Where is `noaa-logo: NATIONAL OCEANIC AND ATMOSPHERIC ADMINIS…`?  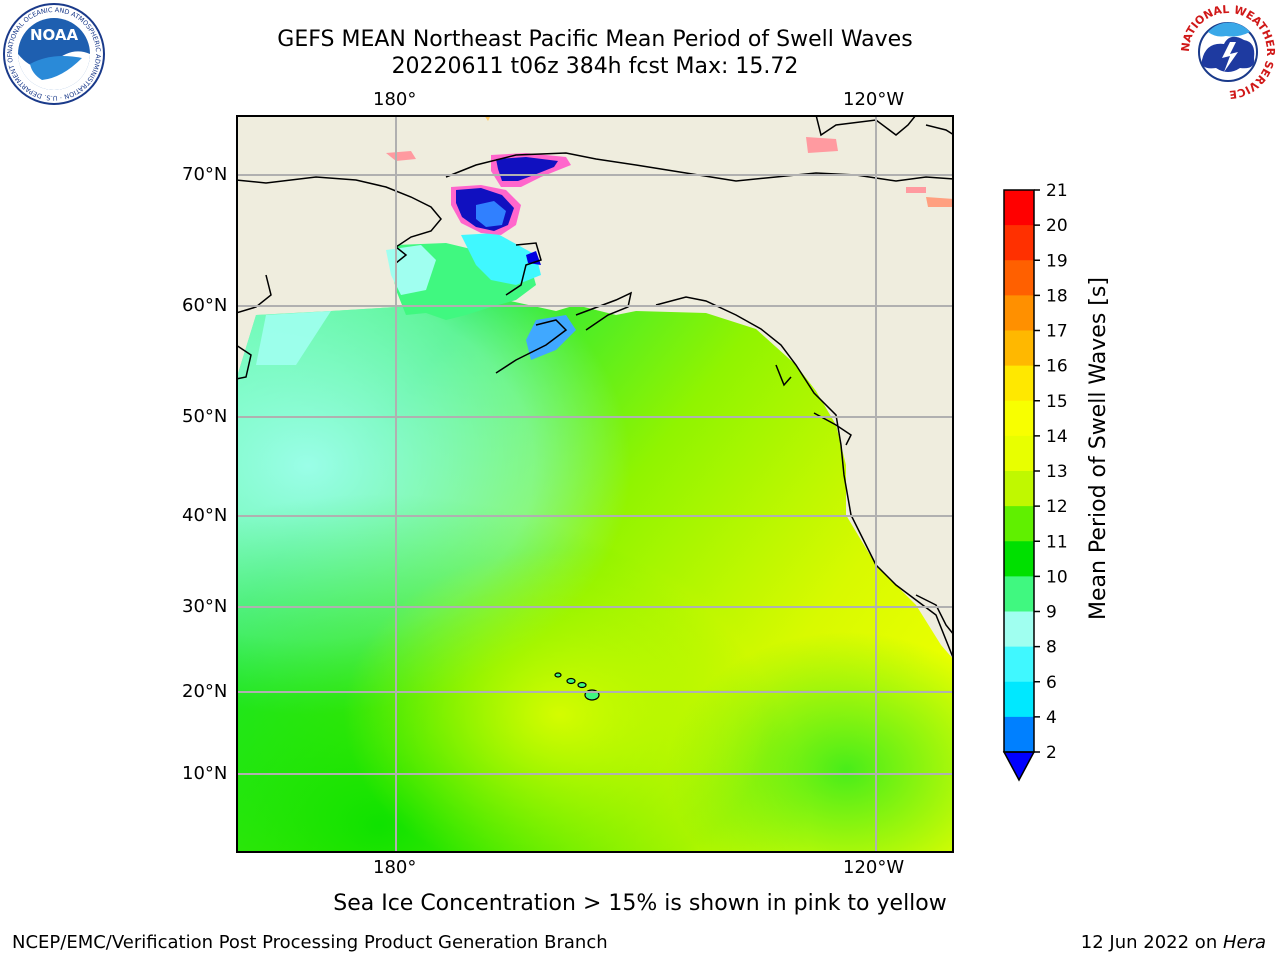 noaa-logo: NATIONAL OCEANIC AND ATMOSPHERIC ADMINIS… is located at coordinates (53, 53).